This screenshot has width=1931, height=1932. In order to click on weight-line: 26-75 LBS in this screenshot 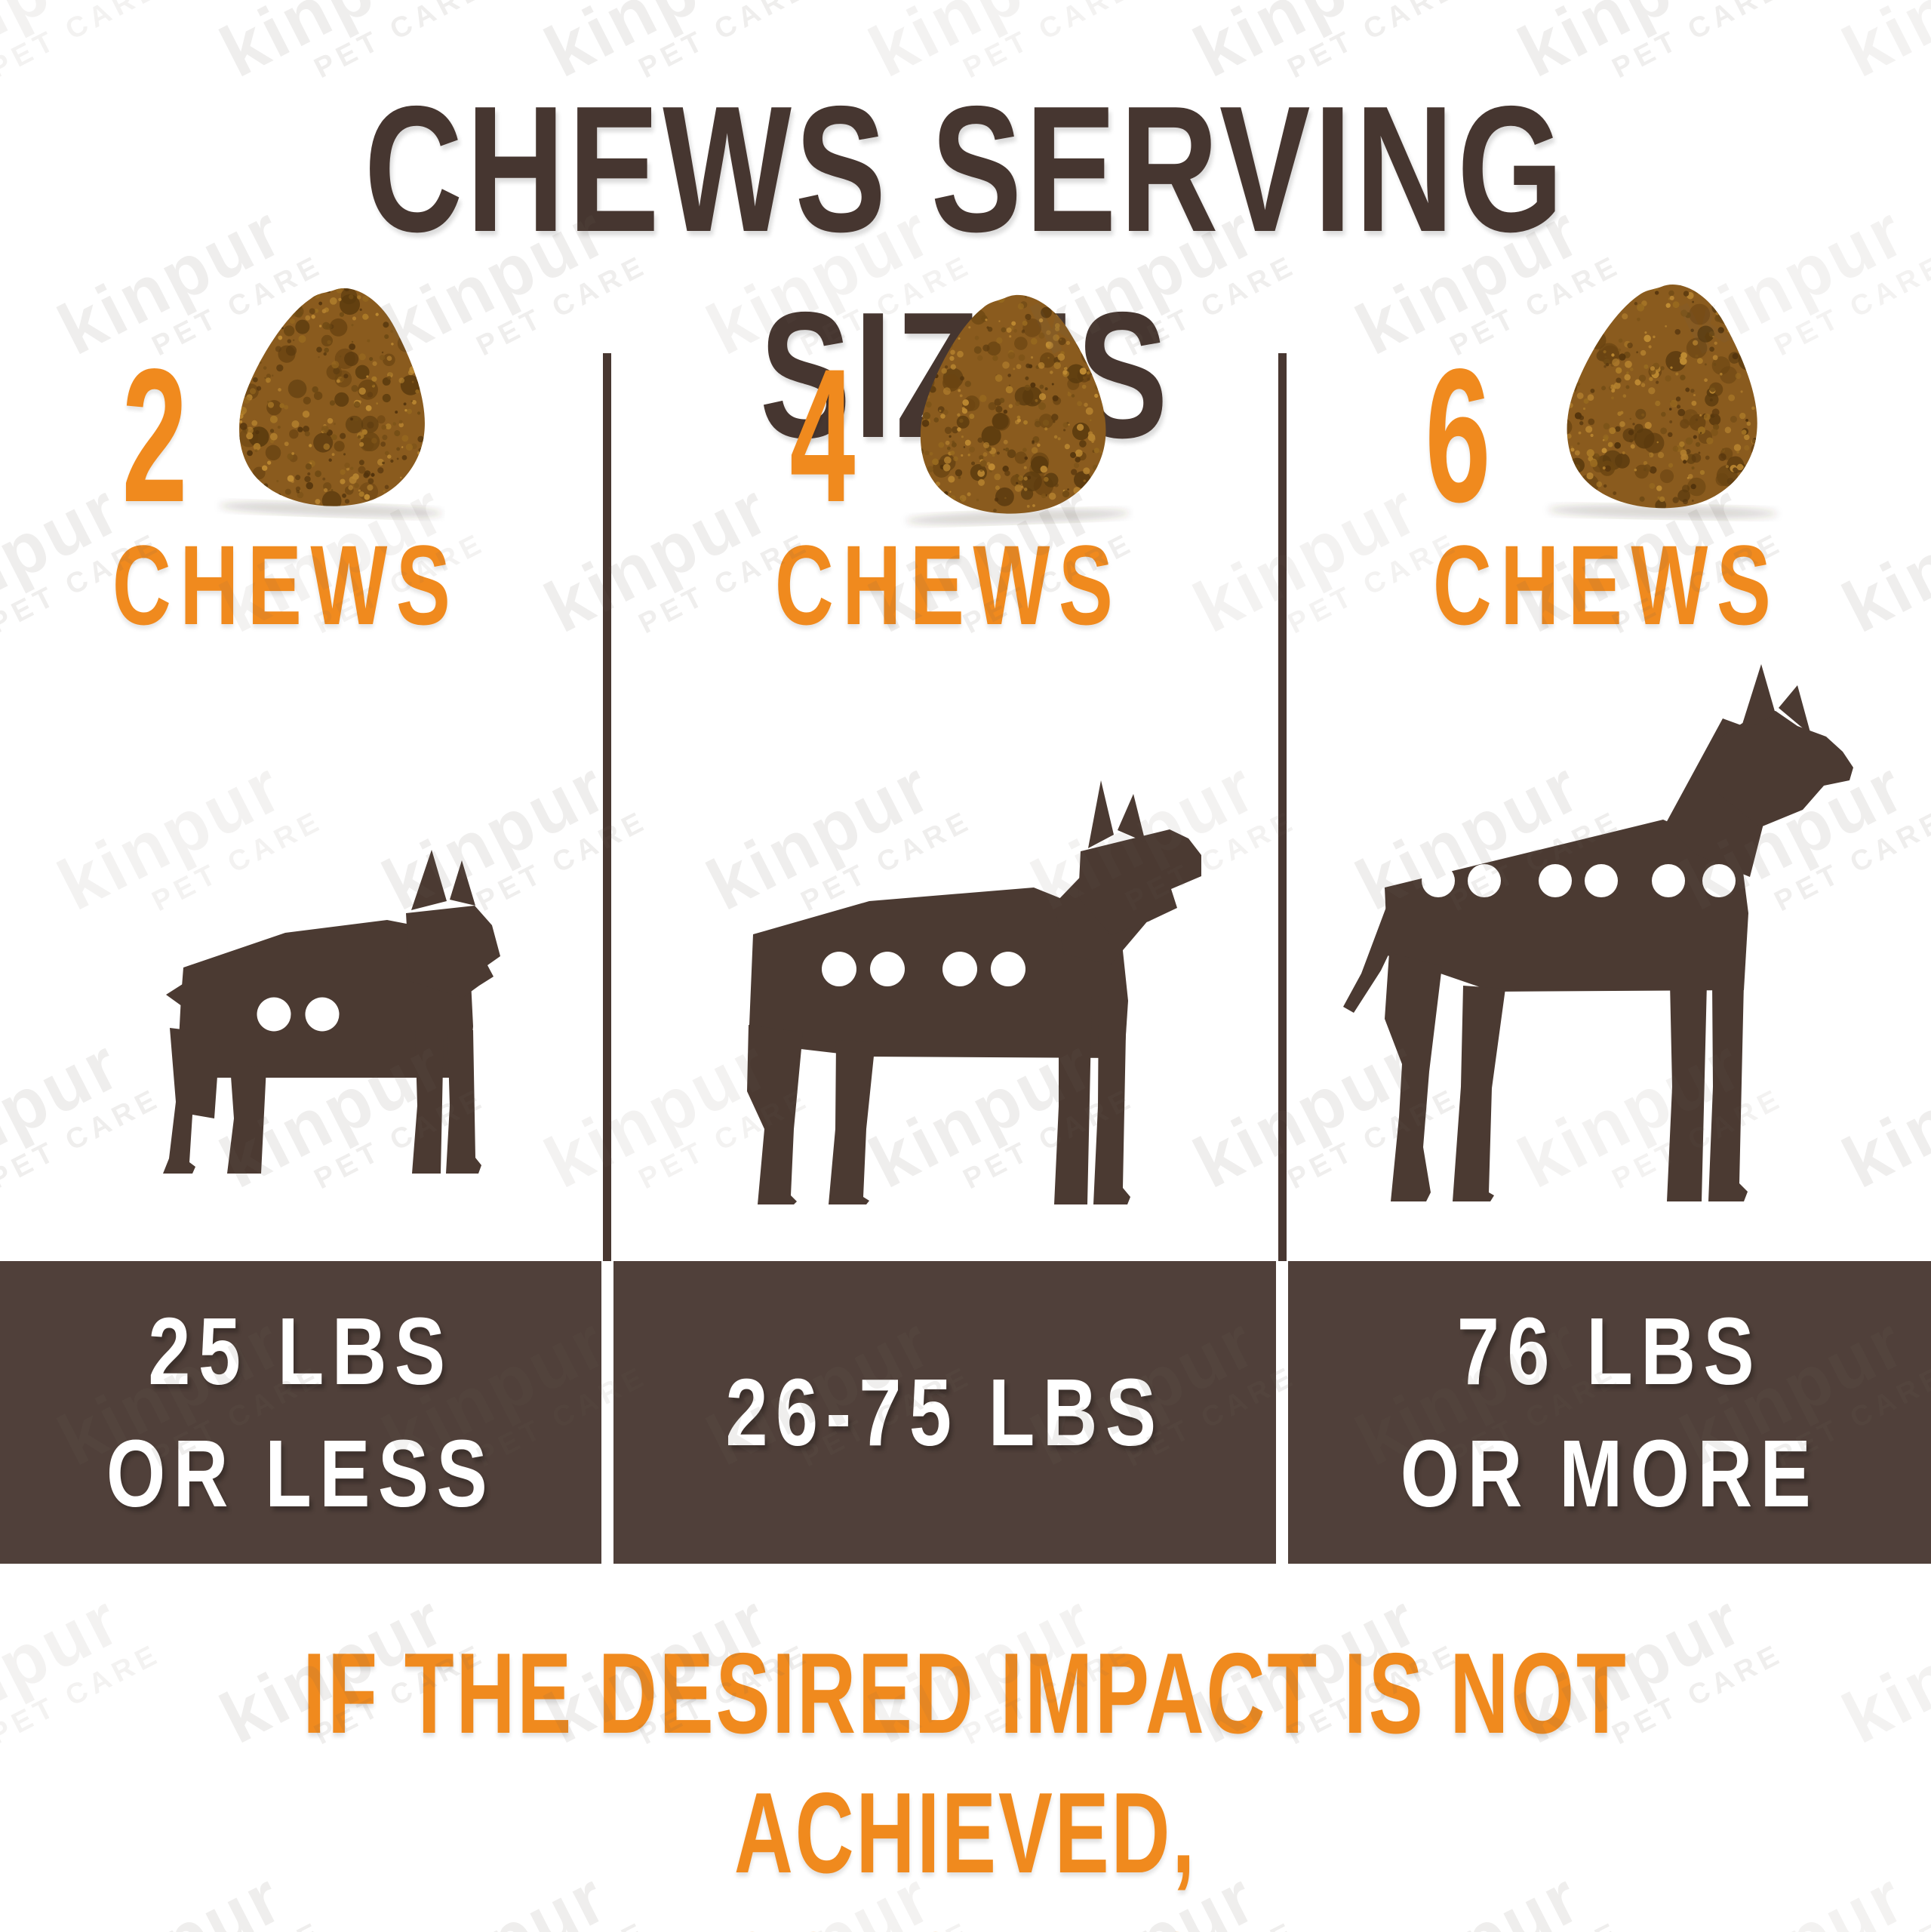, I will do `click(944, 1412)`.